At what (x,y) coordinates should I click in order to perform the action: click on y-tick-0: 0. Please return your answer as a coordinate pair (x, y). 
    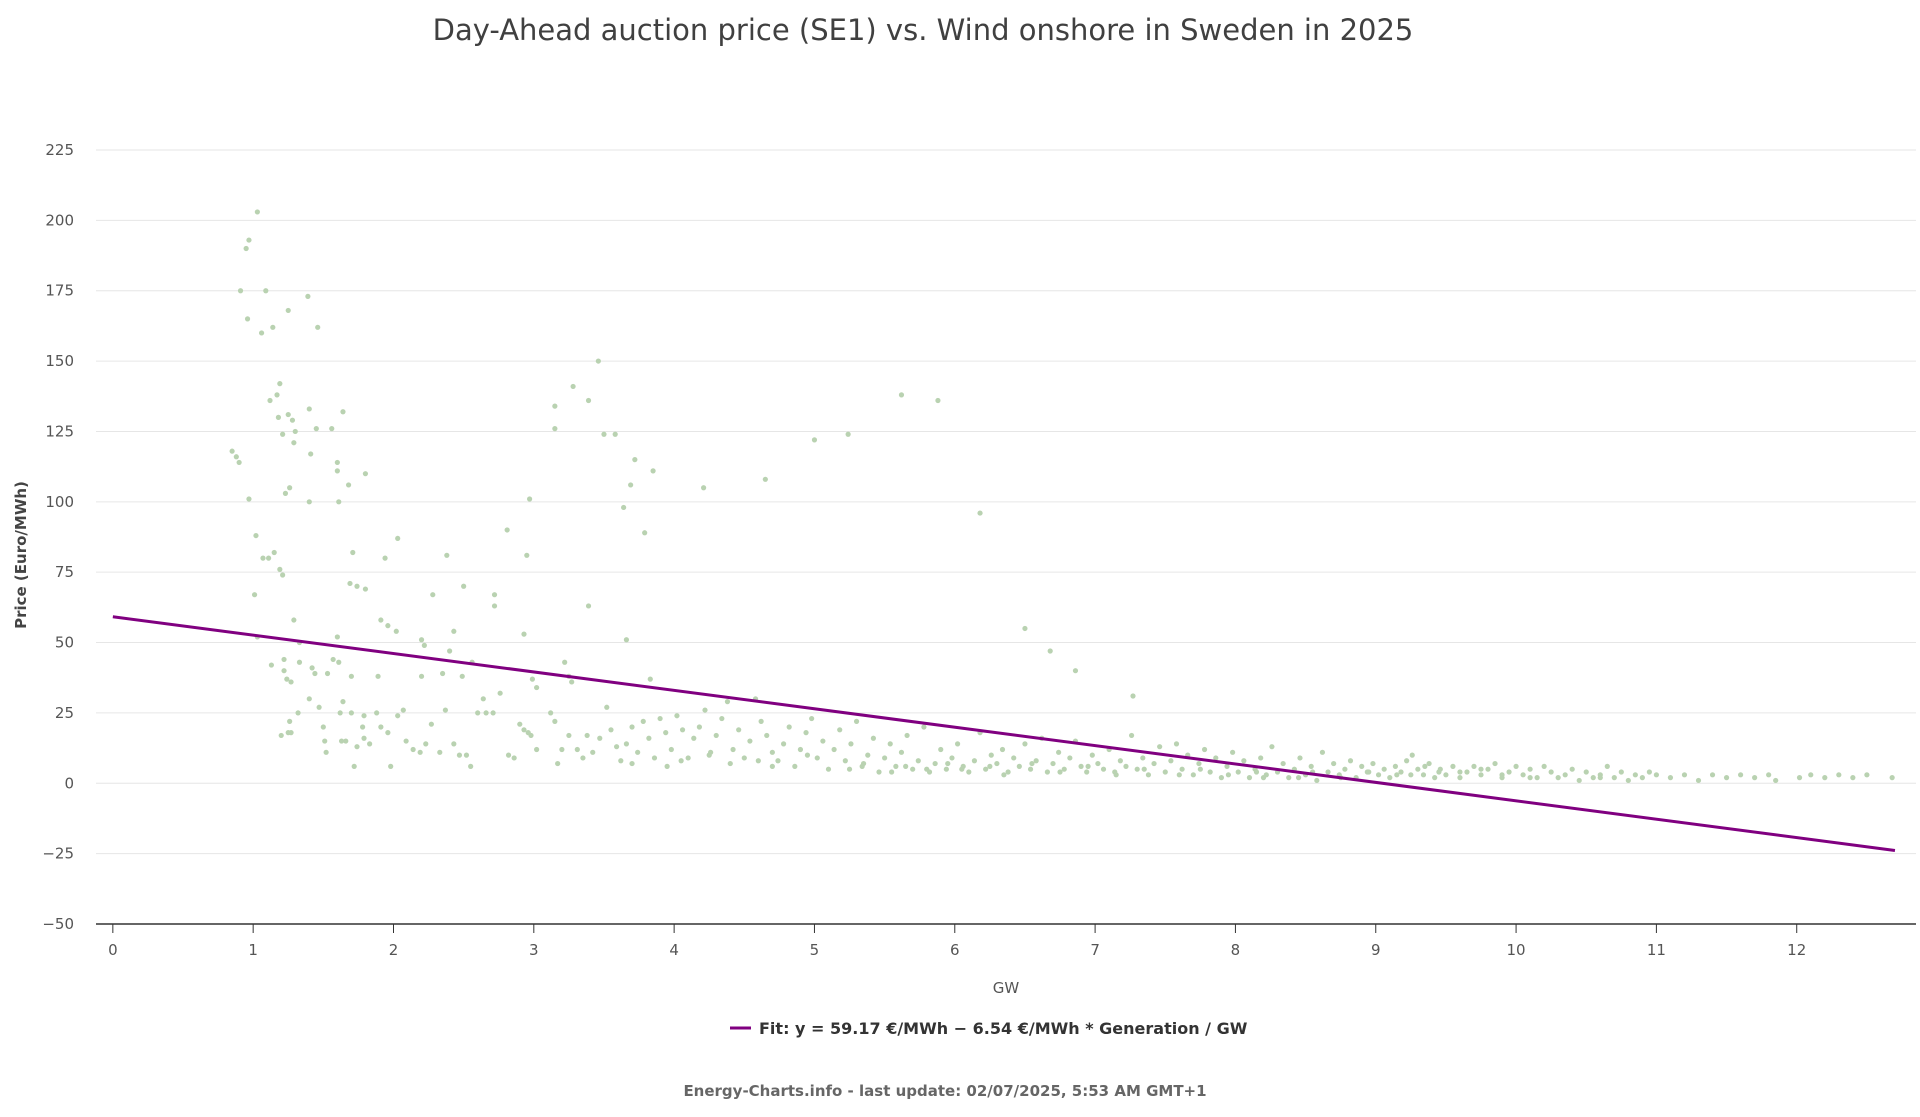
    Looking at the image, I should click on (69, 783).